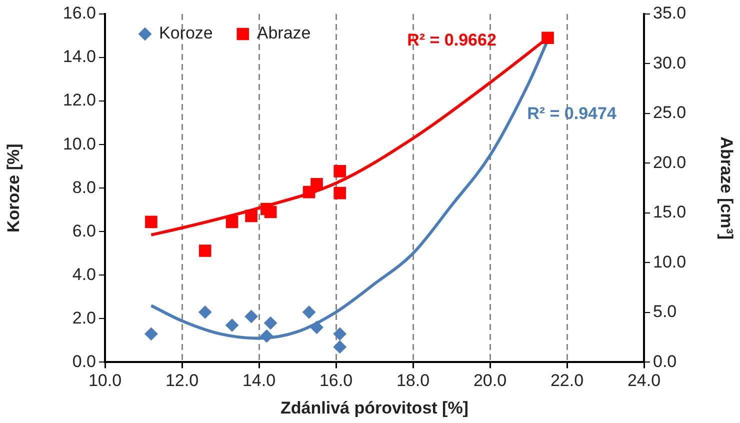 This screenshot has height=423, width=740. Describe the element at coordinates (84, 318) in the screenshot. I see `y-tick-label: 2.0` at that location.